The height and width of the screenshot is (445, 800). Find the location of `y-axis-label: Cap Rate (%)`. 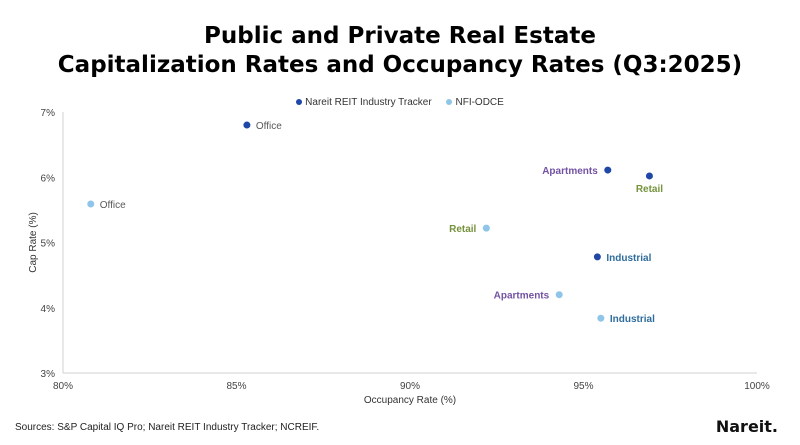

y-axis-label: Cap Rate (%) is located at coordinates (33, 242).